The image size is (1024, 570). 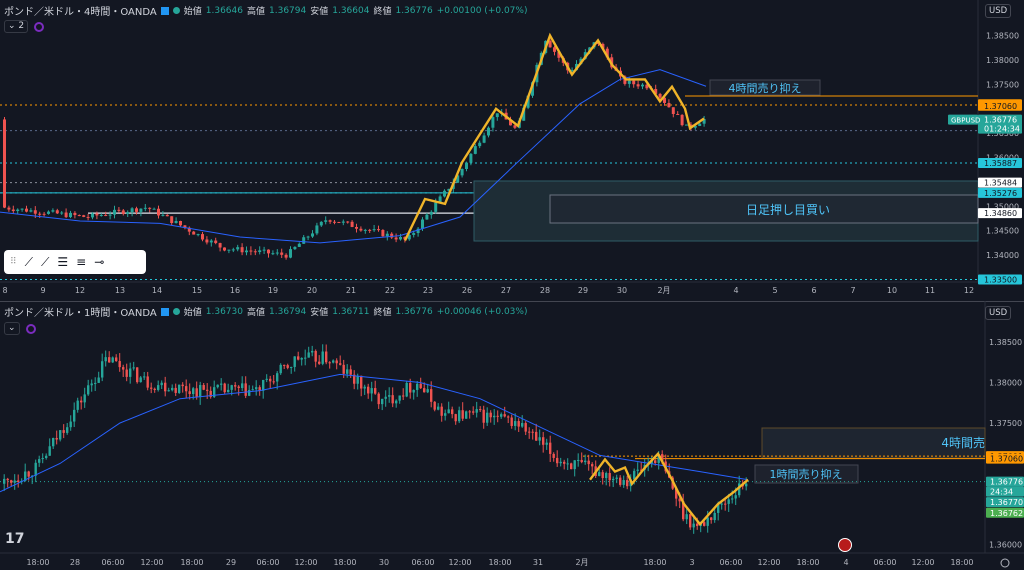 I want to click on collapse-button: ⌄ 2, so click(x=16, y=26).